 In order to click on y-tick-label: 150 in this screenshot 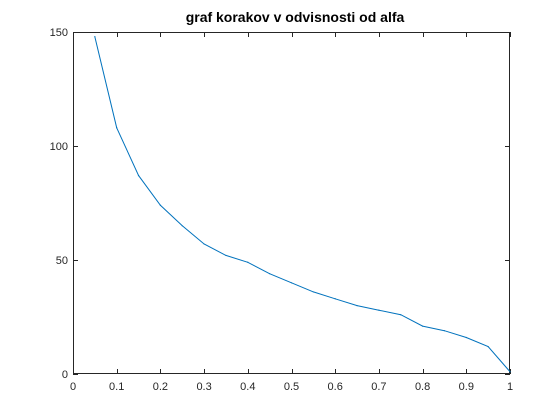, I will do `click(59, 33)`.